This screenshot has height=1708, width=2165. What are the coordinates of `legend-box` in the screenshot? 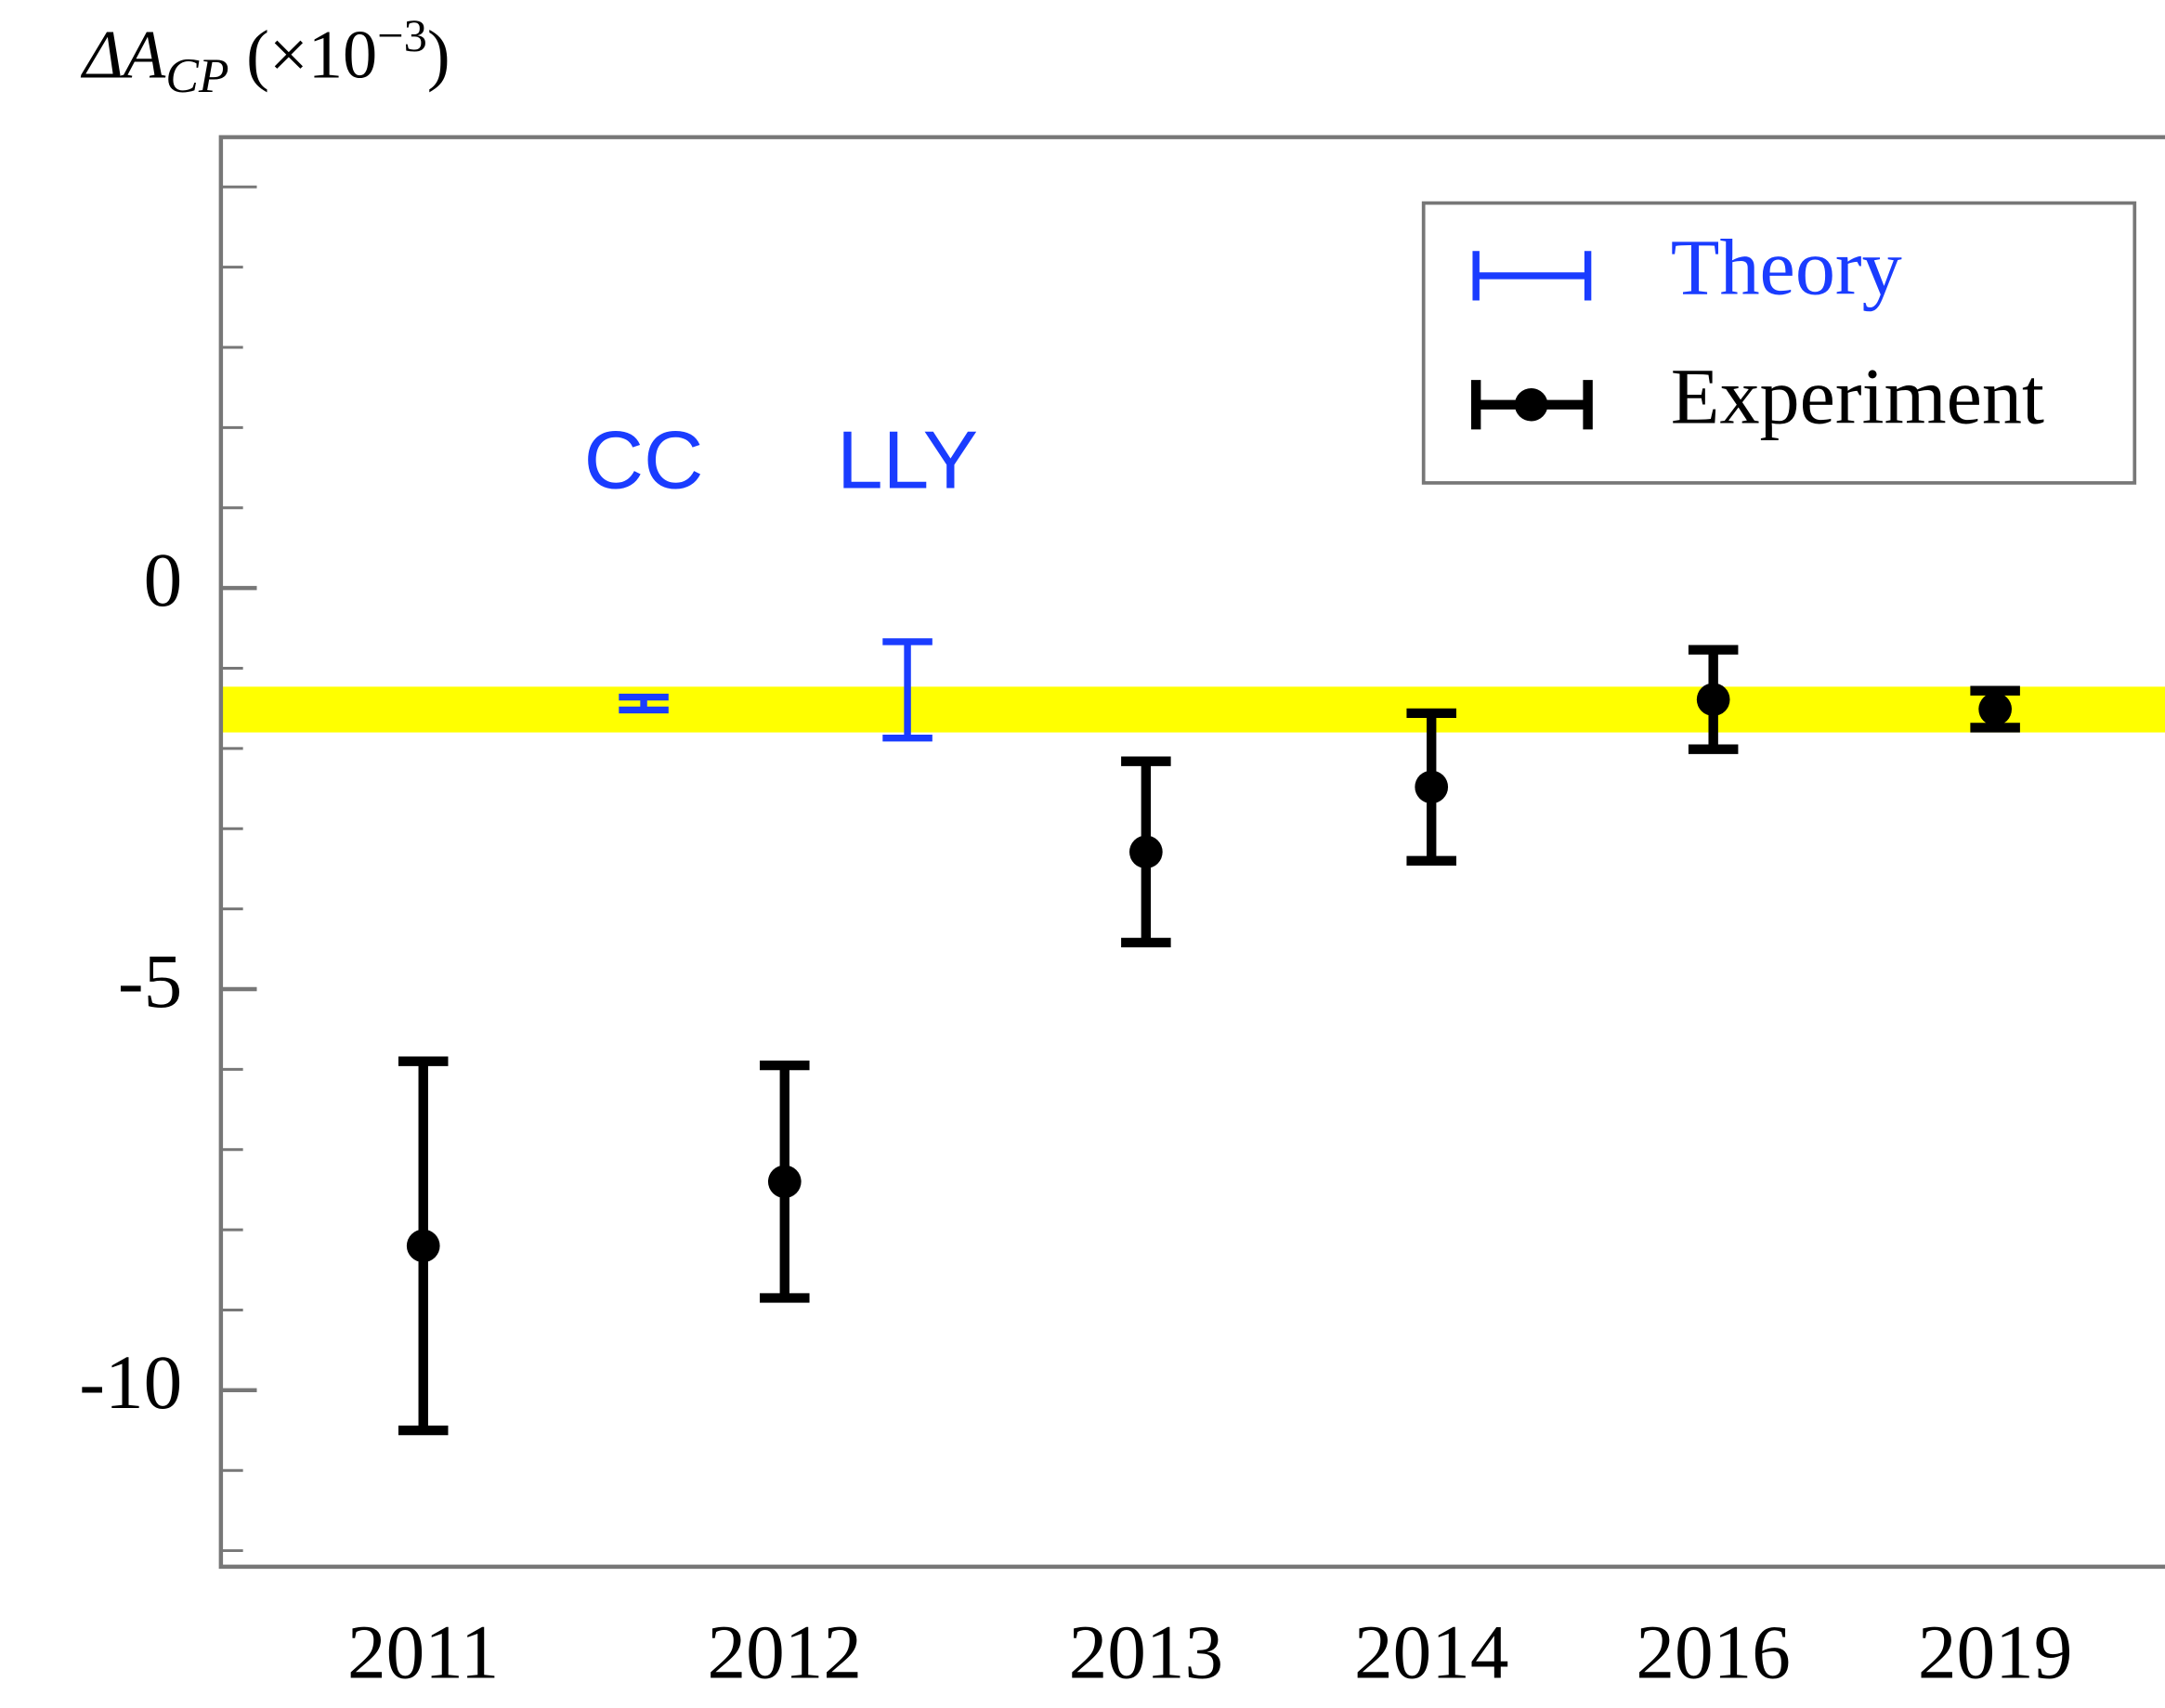 It's located at (1779, 343).